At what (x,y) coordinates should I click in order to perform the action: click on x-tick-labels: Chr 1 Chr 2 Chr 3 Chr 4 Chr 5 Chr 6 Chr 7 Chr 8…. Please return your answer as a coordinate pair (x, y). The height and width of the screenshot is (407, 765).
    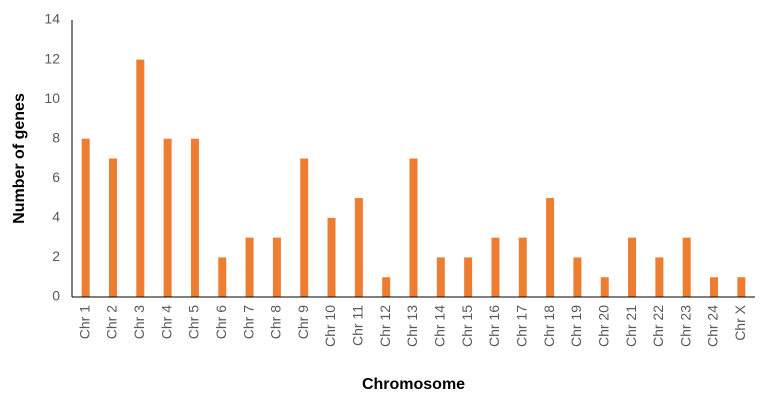
    Looking at the image, I should click on (412, 325).